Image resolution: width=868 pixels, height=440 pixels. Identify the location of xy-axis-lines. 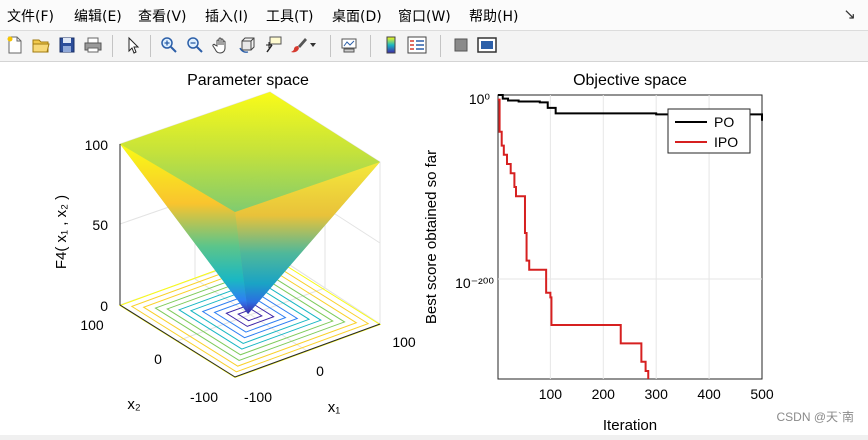
(250, 341).